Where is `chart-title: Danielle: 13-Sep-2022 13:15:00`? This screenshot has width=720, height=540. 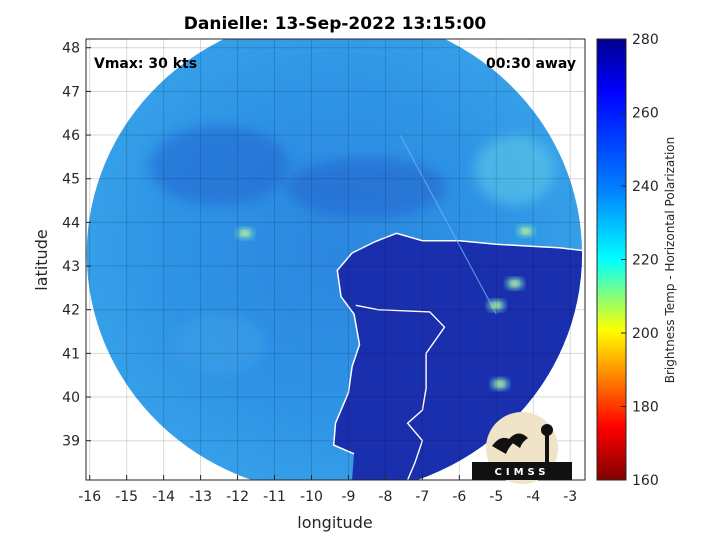 chart-title: Danielle: 13-Sep-2022 13:15:00 is located at coordinates (335, 24).